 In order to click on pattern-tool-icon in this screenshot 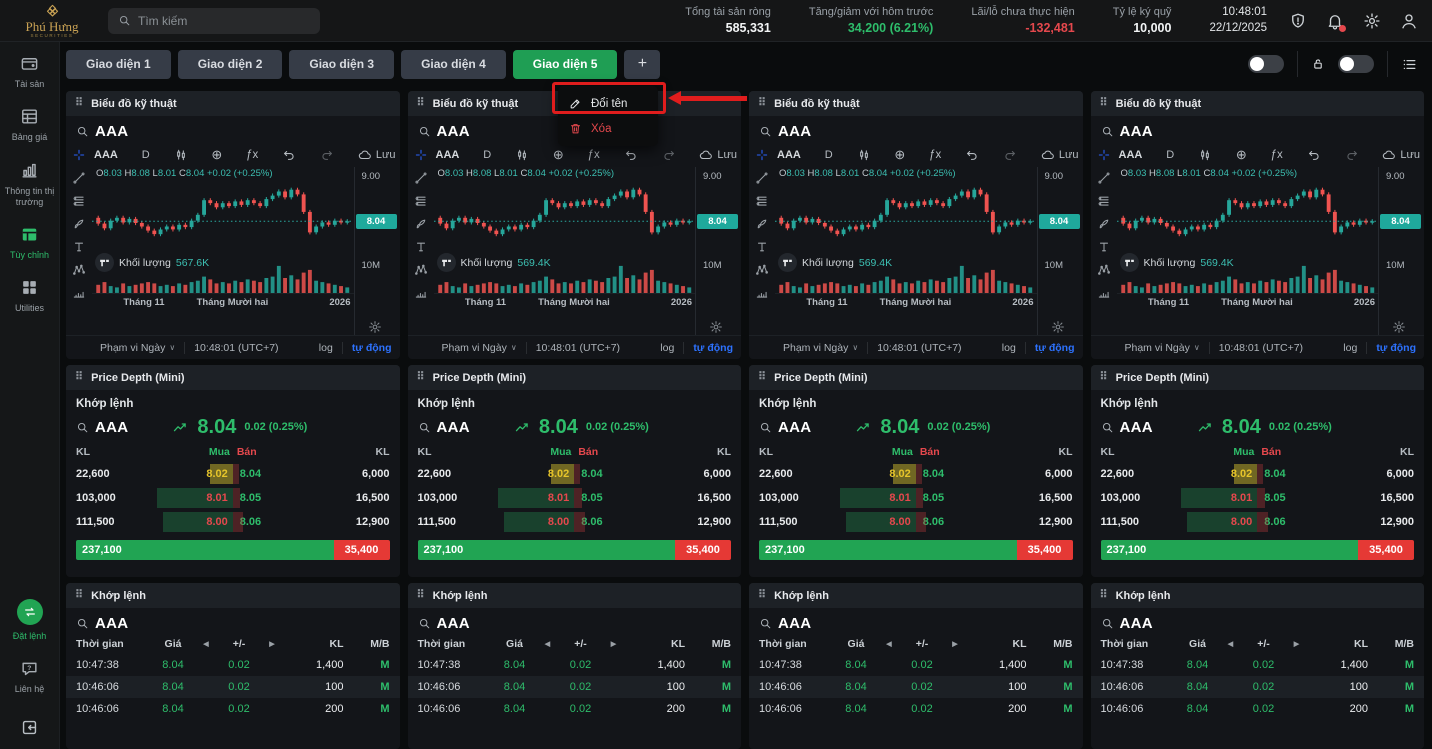, I will do `click(762, 270)`.